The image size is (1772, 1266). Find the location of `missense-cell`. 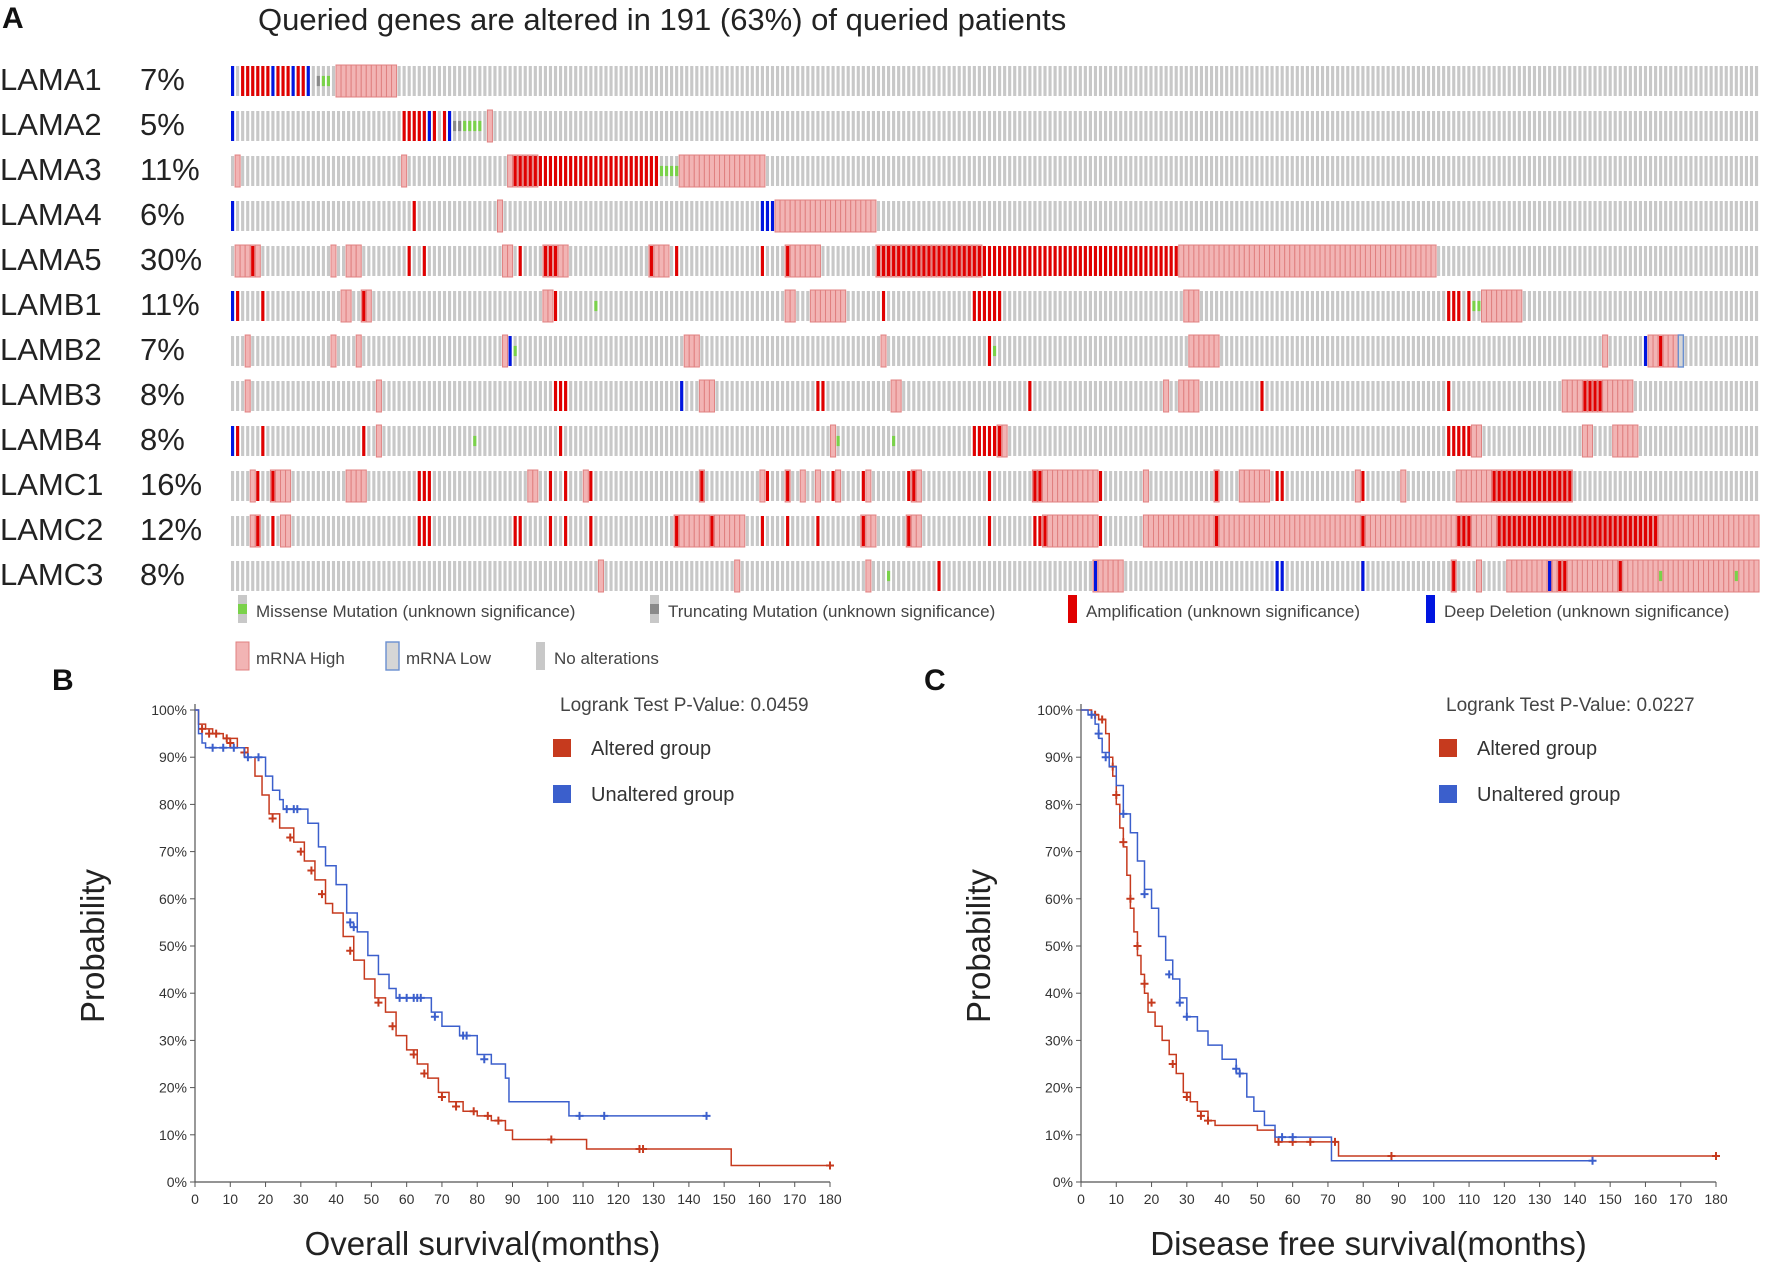

missense-cell is located at coordinates (677, 171).